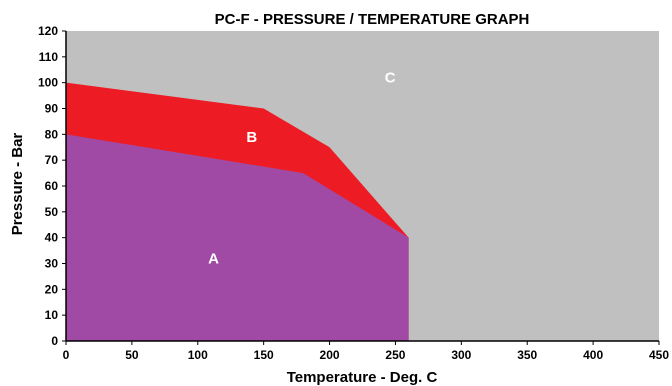 This screenshot has height=386, width=672. What do you see at coordinates (52, 238) in the screenshot?
I see `y-tick-label: 40` at bounding box center [52, 238].